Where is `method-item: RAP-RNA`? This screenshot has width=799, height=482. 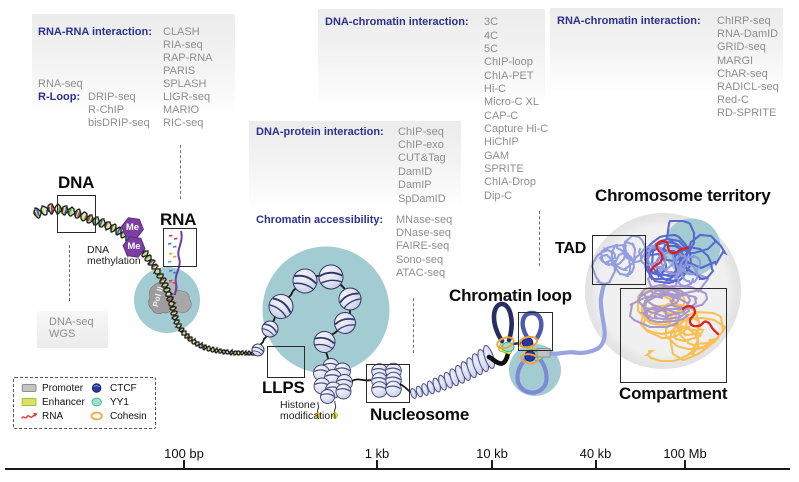
method-item: RAP-RNA is located at coordinates (188, 57).